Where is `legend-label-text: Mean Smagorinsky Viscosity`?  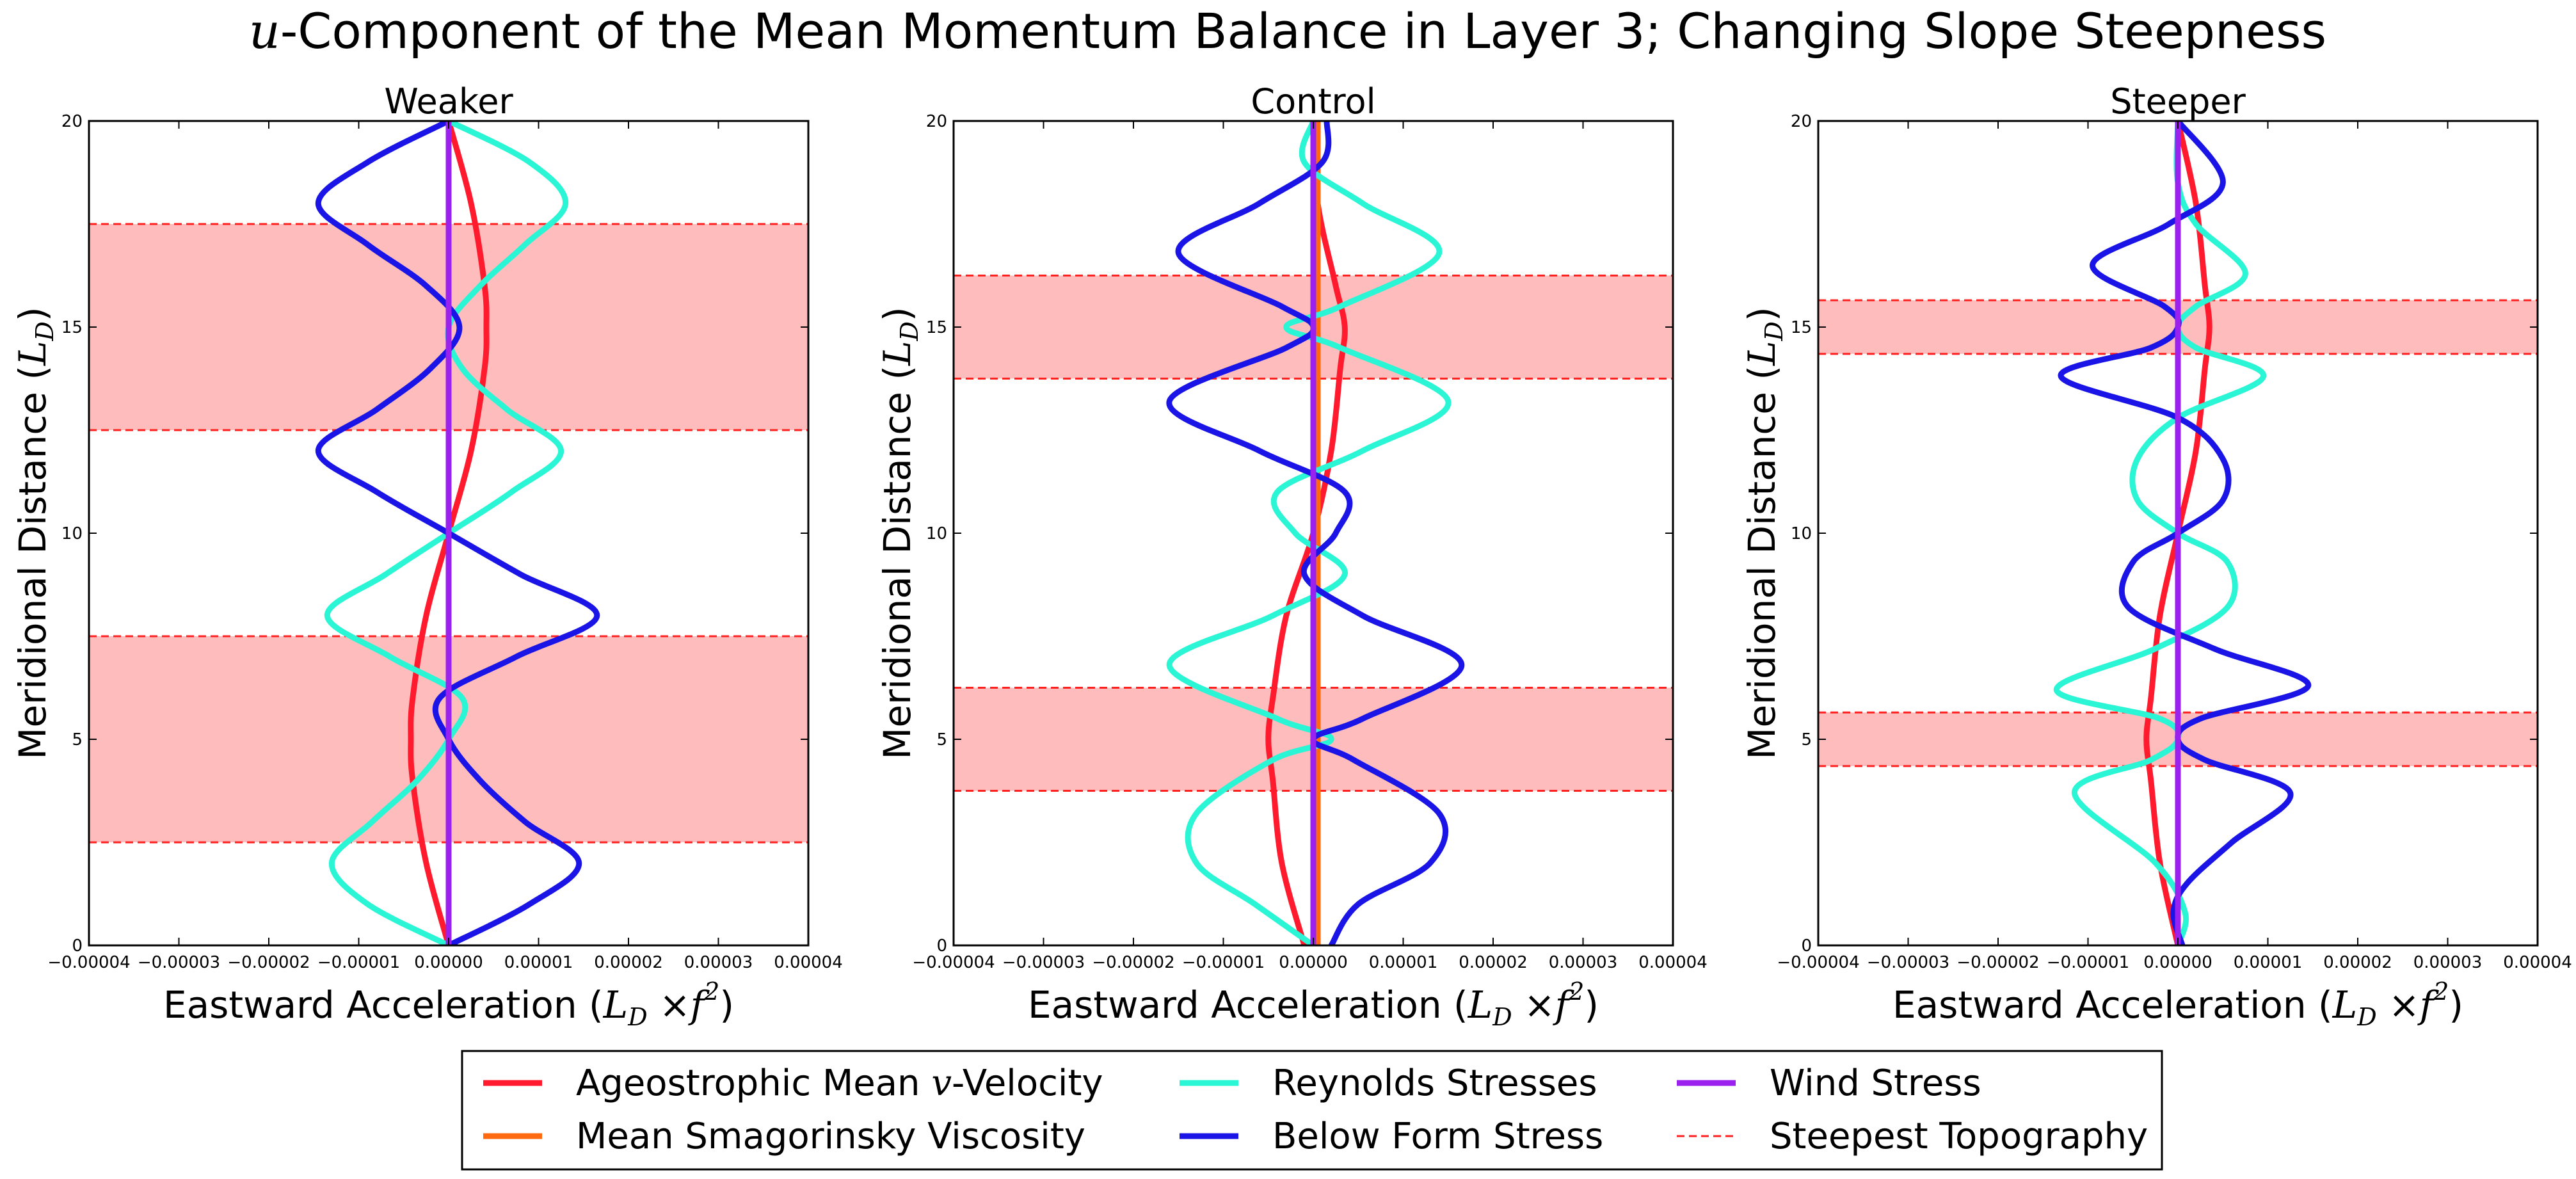
legend-label-text: Mean Smagorinsky Viscosity is located at coordinates (830, 1136).